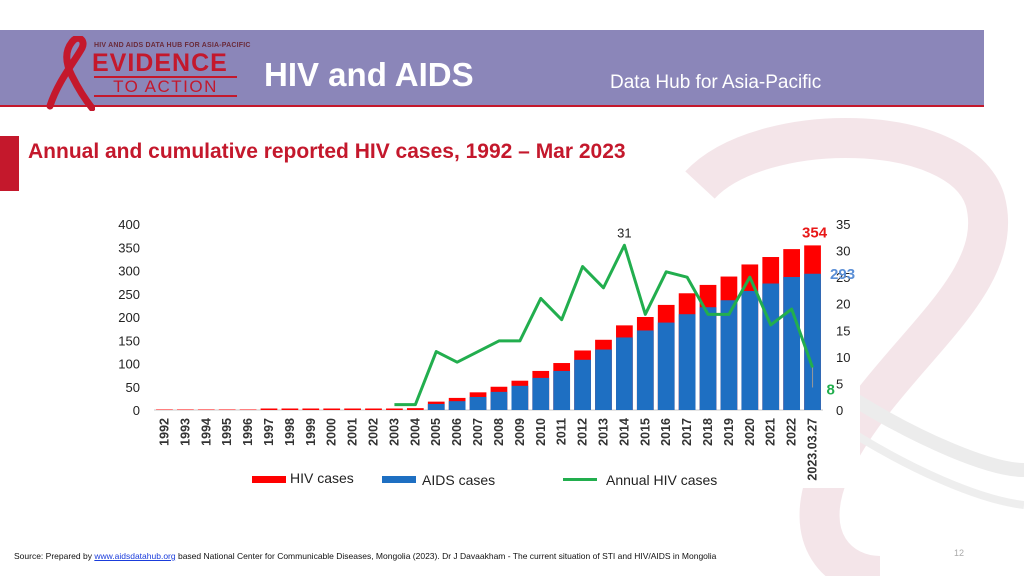 Image resolution: width=1024 pixels, height=576 pixels. Describe the element at coordinates (129, 271) in the screenshot. I see `y-left-tick-label: 300` at that location.